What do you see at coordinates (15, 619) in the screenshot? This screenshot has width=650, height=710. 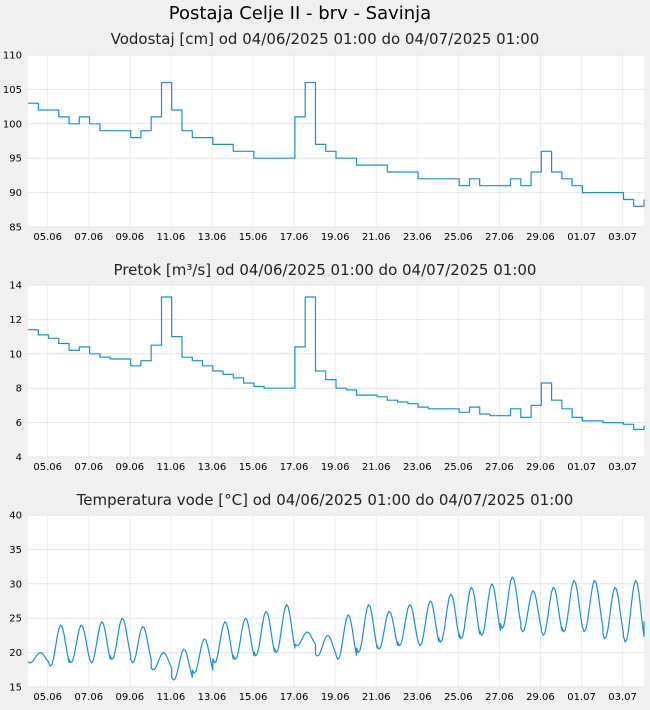 I see `y-tick-label: 25` at bounding box center [15, 619].